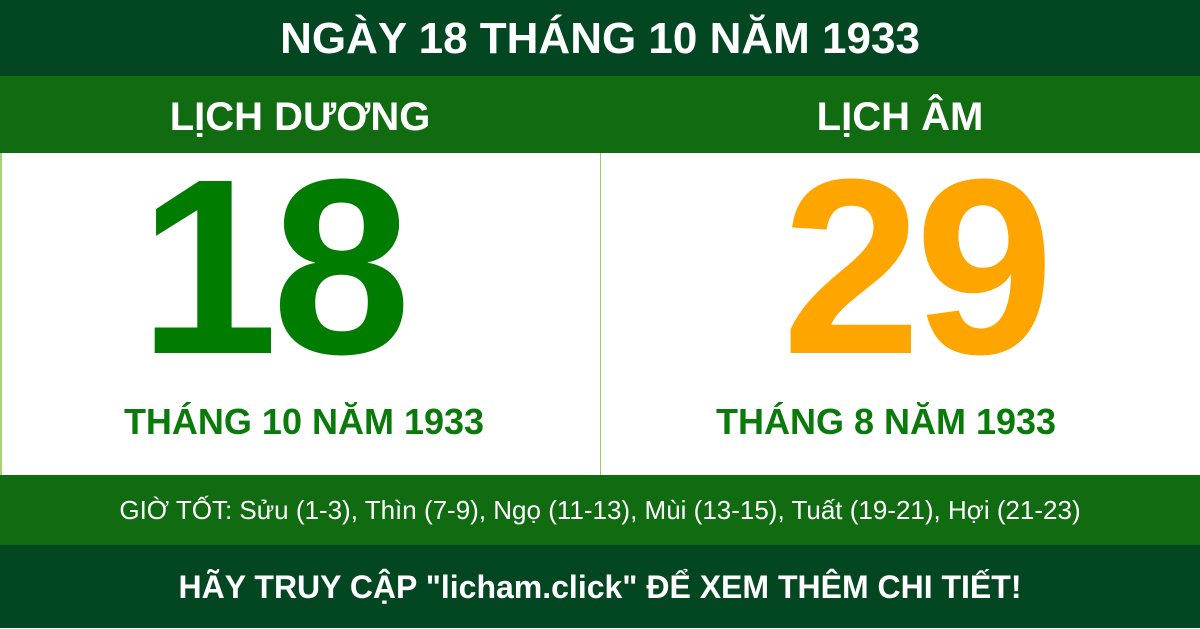 The width and height of the screenshot is (1200, 629). What do you see at coordinates (886, 421) in the screenshot?
I see `lunar-month-year: THÁNG 8 NĂM 1933` at bounding box center [886, 421].